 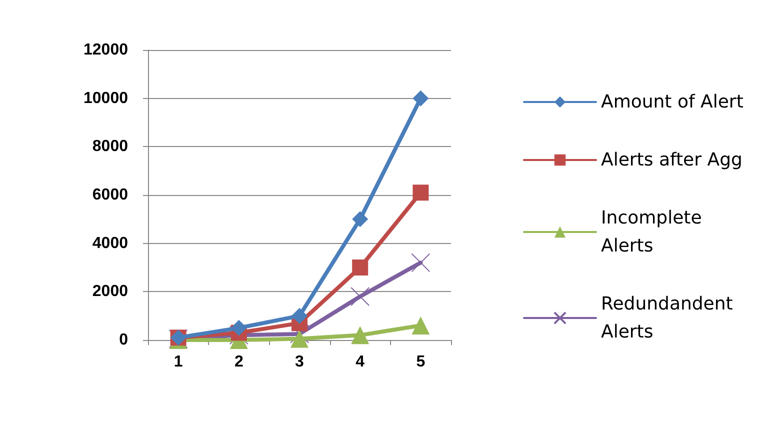 What do you see at coordinates (106, 98) in the screenshot?
I see `y-tick-label: 10000` at bounding box center [106, 98].